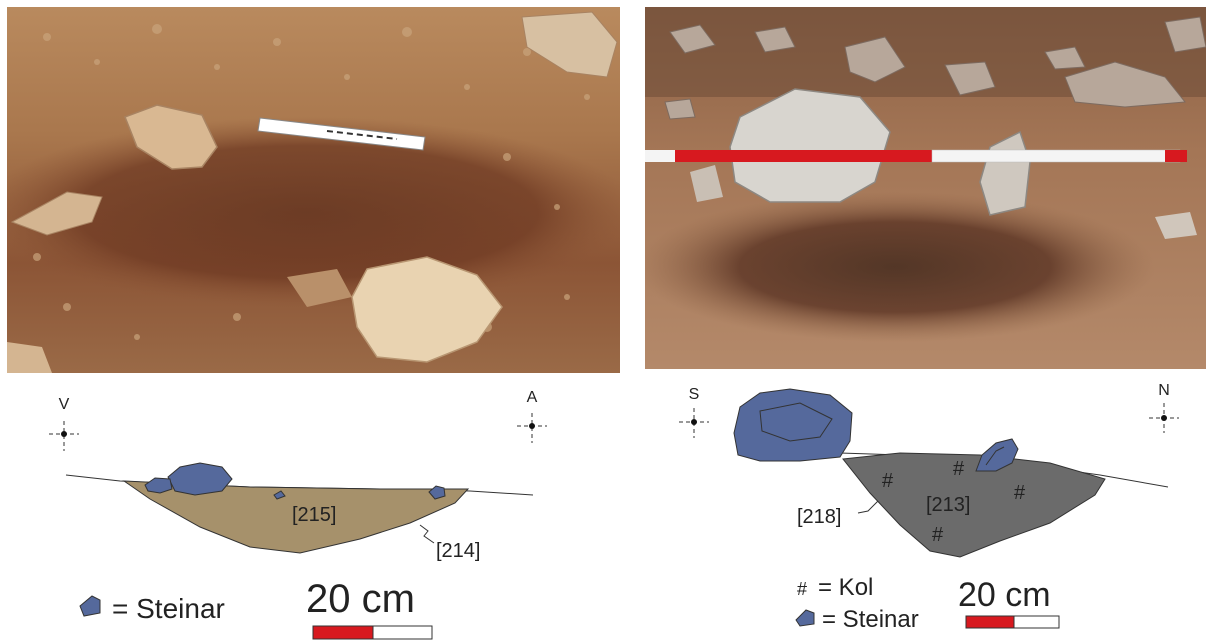 The width and height of the screenshot is (1207, 641). I want to click on compass-label-s: S, so click(694, 394).